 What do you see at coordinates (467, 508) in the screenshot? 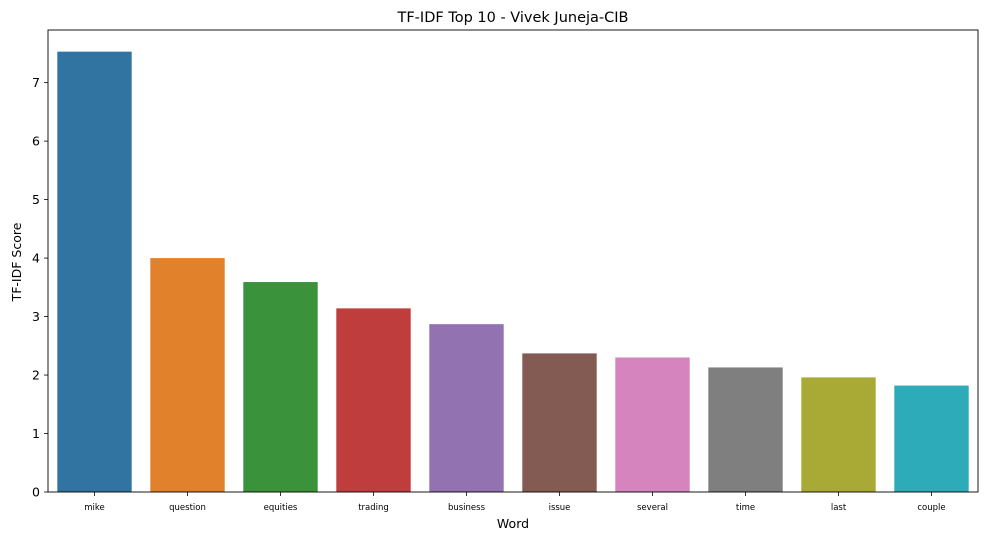
I see `x-tick-label: business` at bounding box center [467, 508].